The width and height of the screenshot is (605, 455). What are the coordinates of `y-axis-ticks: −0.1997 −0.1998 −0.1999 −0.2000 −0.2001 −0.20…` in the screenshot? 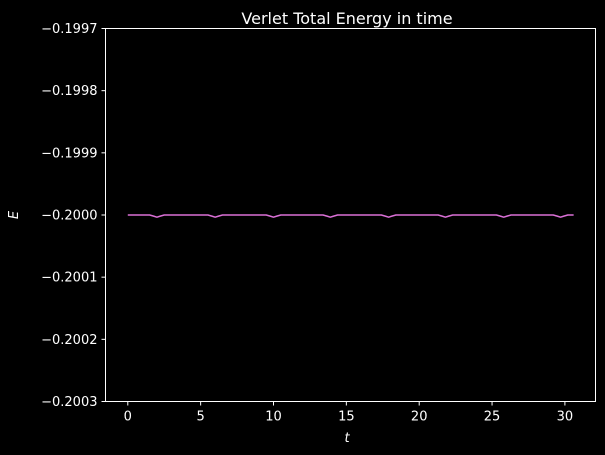 It's located at (73, 216).